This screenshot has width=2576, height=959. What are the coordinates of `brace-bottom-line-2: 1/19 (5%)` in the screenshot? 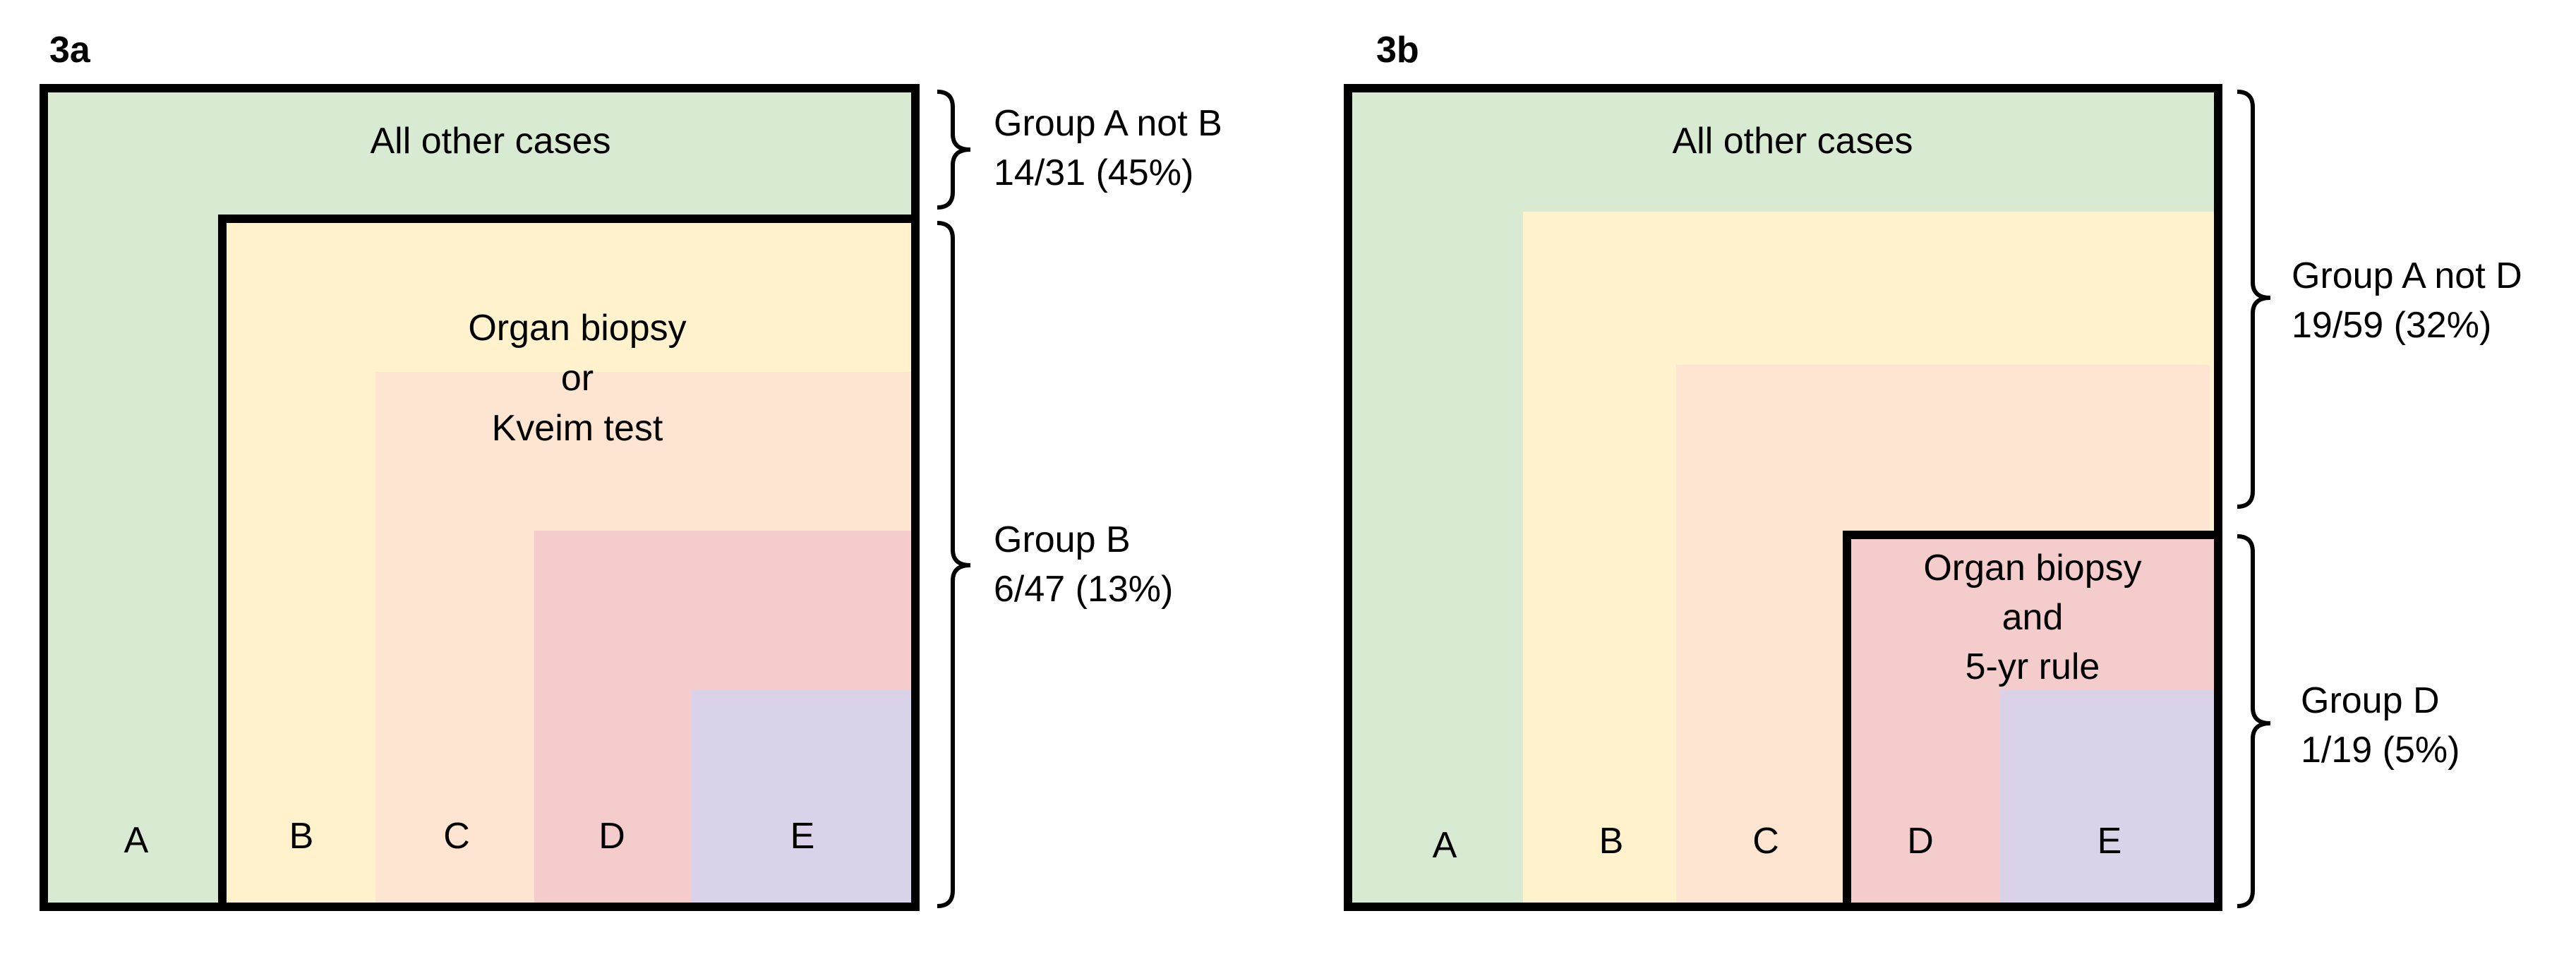 It's located at (2380, 750).